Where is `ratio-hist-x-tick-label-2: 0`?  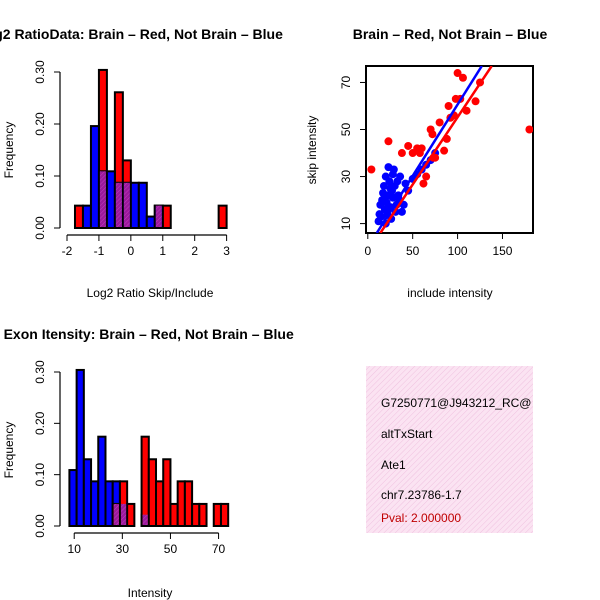 ratio-hist-x-tick-label-2: 0 is located at coordinates (131, 251).